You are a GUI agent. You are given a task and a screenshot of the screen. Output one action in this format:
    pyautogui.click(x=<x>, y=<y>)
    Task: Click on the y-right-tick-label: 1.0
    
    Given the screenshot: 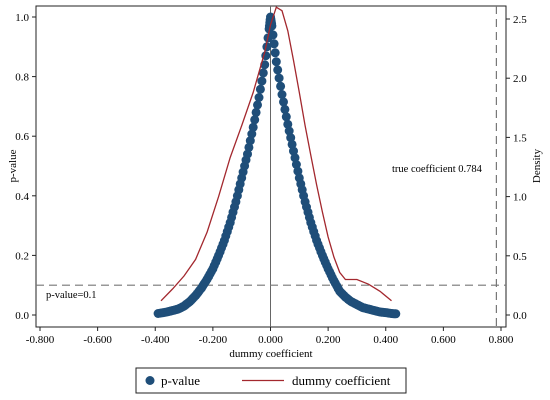 What is the action you would take?
    pyautogui.click(x=520, y=198)
    